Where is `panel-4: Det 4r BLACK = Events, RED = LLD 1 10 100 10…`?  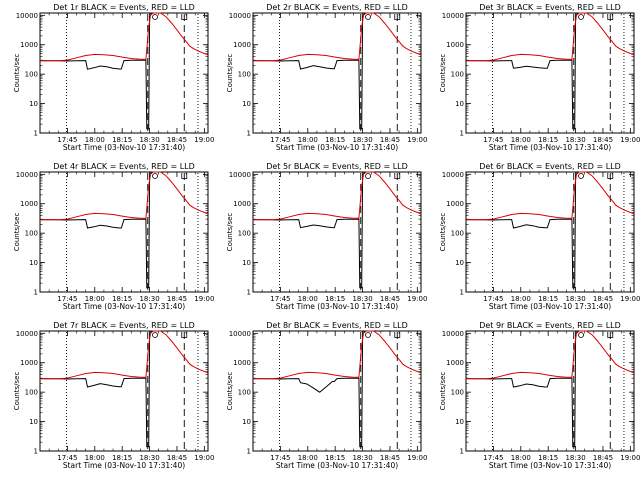
panel-4: Det 4r BLACK = Events, RED = LLD 1 10 100 10… is located at coordinates (113, 236).